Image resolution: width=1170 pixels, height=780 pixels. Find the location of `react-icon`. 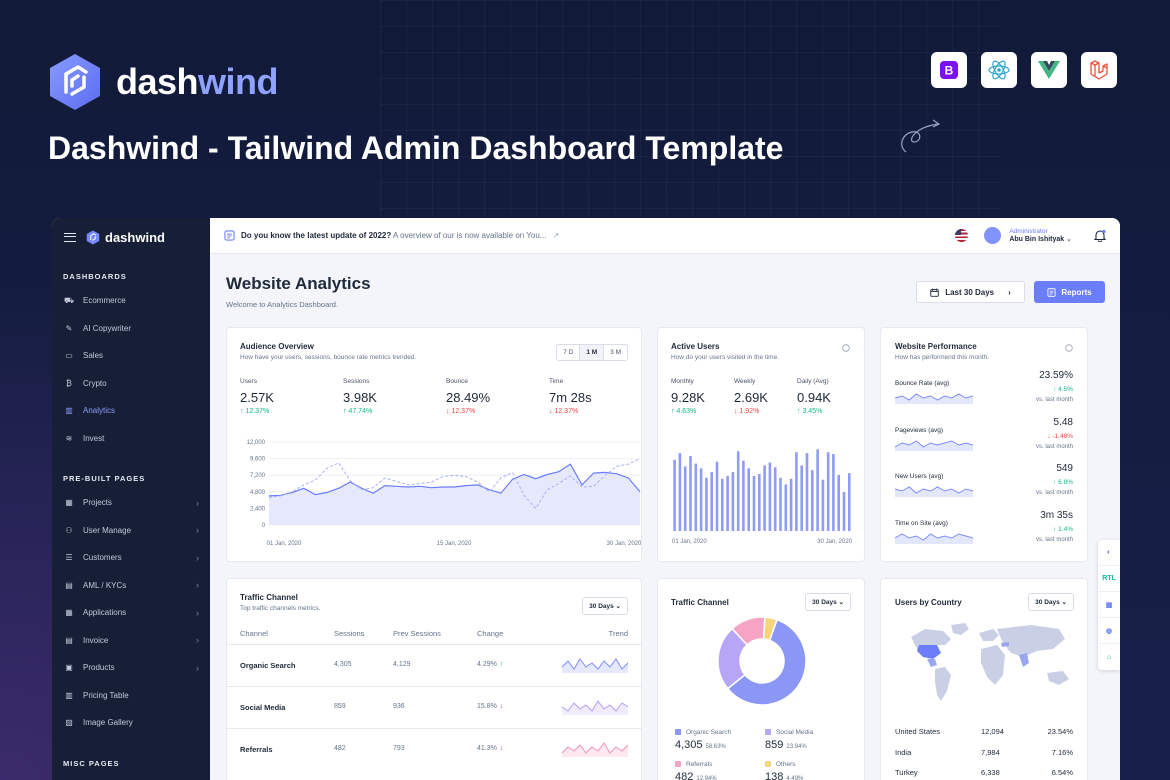

react-icon is located at coordinates (999, 70).